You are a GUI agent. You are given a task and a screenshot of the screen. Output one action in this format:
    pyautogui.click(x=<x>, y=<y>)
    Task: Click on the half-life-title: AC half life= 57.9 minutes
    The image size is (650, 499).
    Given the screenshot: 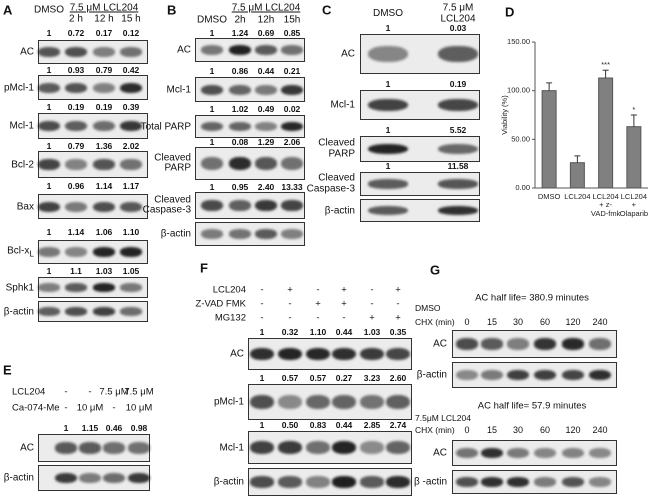 What is the action you would take?
    pyautogui.click(x=532, y=406)
    